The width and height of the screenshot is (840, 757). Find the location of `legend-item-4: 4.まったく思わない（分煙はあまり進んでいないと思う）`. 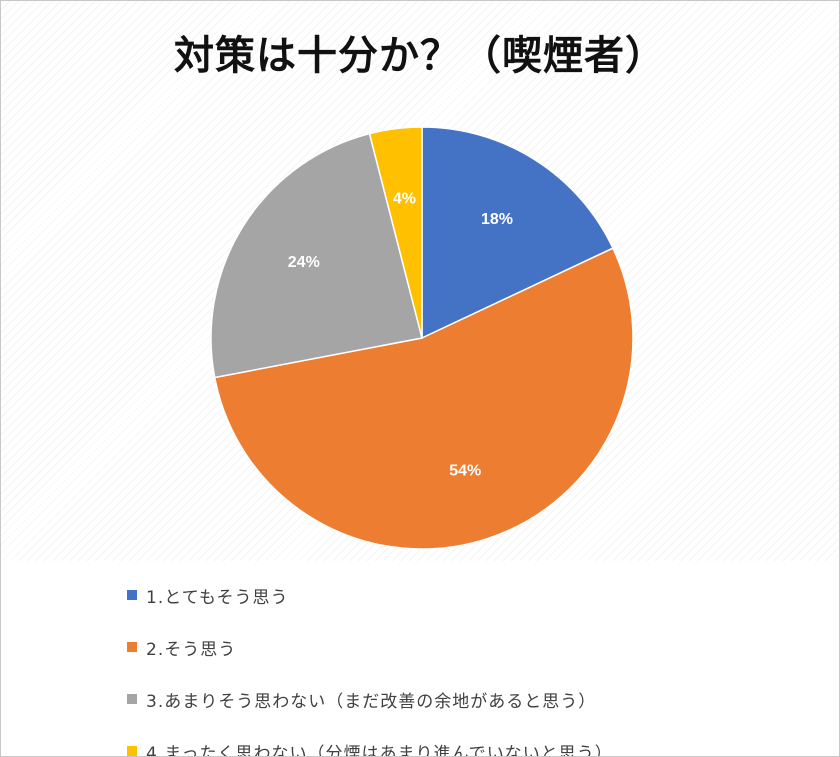

legend-item-4: 4.まったく思わない（分煙はあまり進んでいないと思う） is located at coordinates (477, 741).